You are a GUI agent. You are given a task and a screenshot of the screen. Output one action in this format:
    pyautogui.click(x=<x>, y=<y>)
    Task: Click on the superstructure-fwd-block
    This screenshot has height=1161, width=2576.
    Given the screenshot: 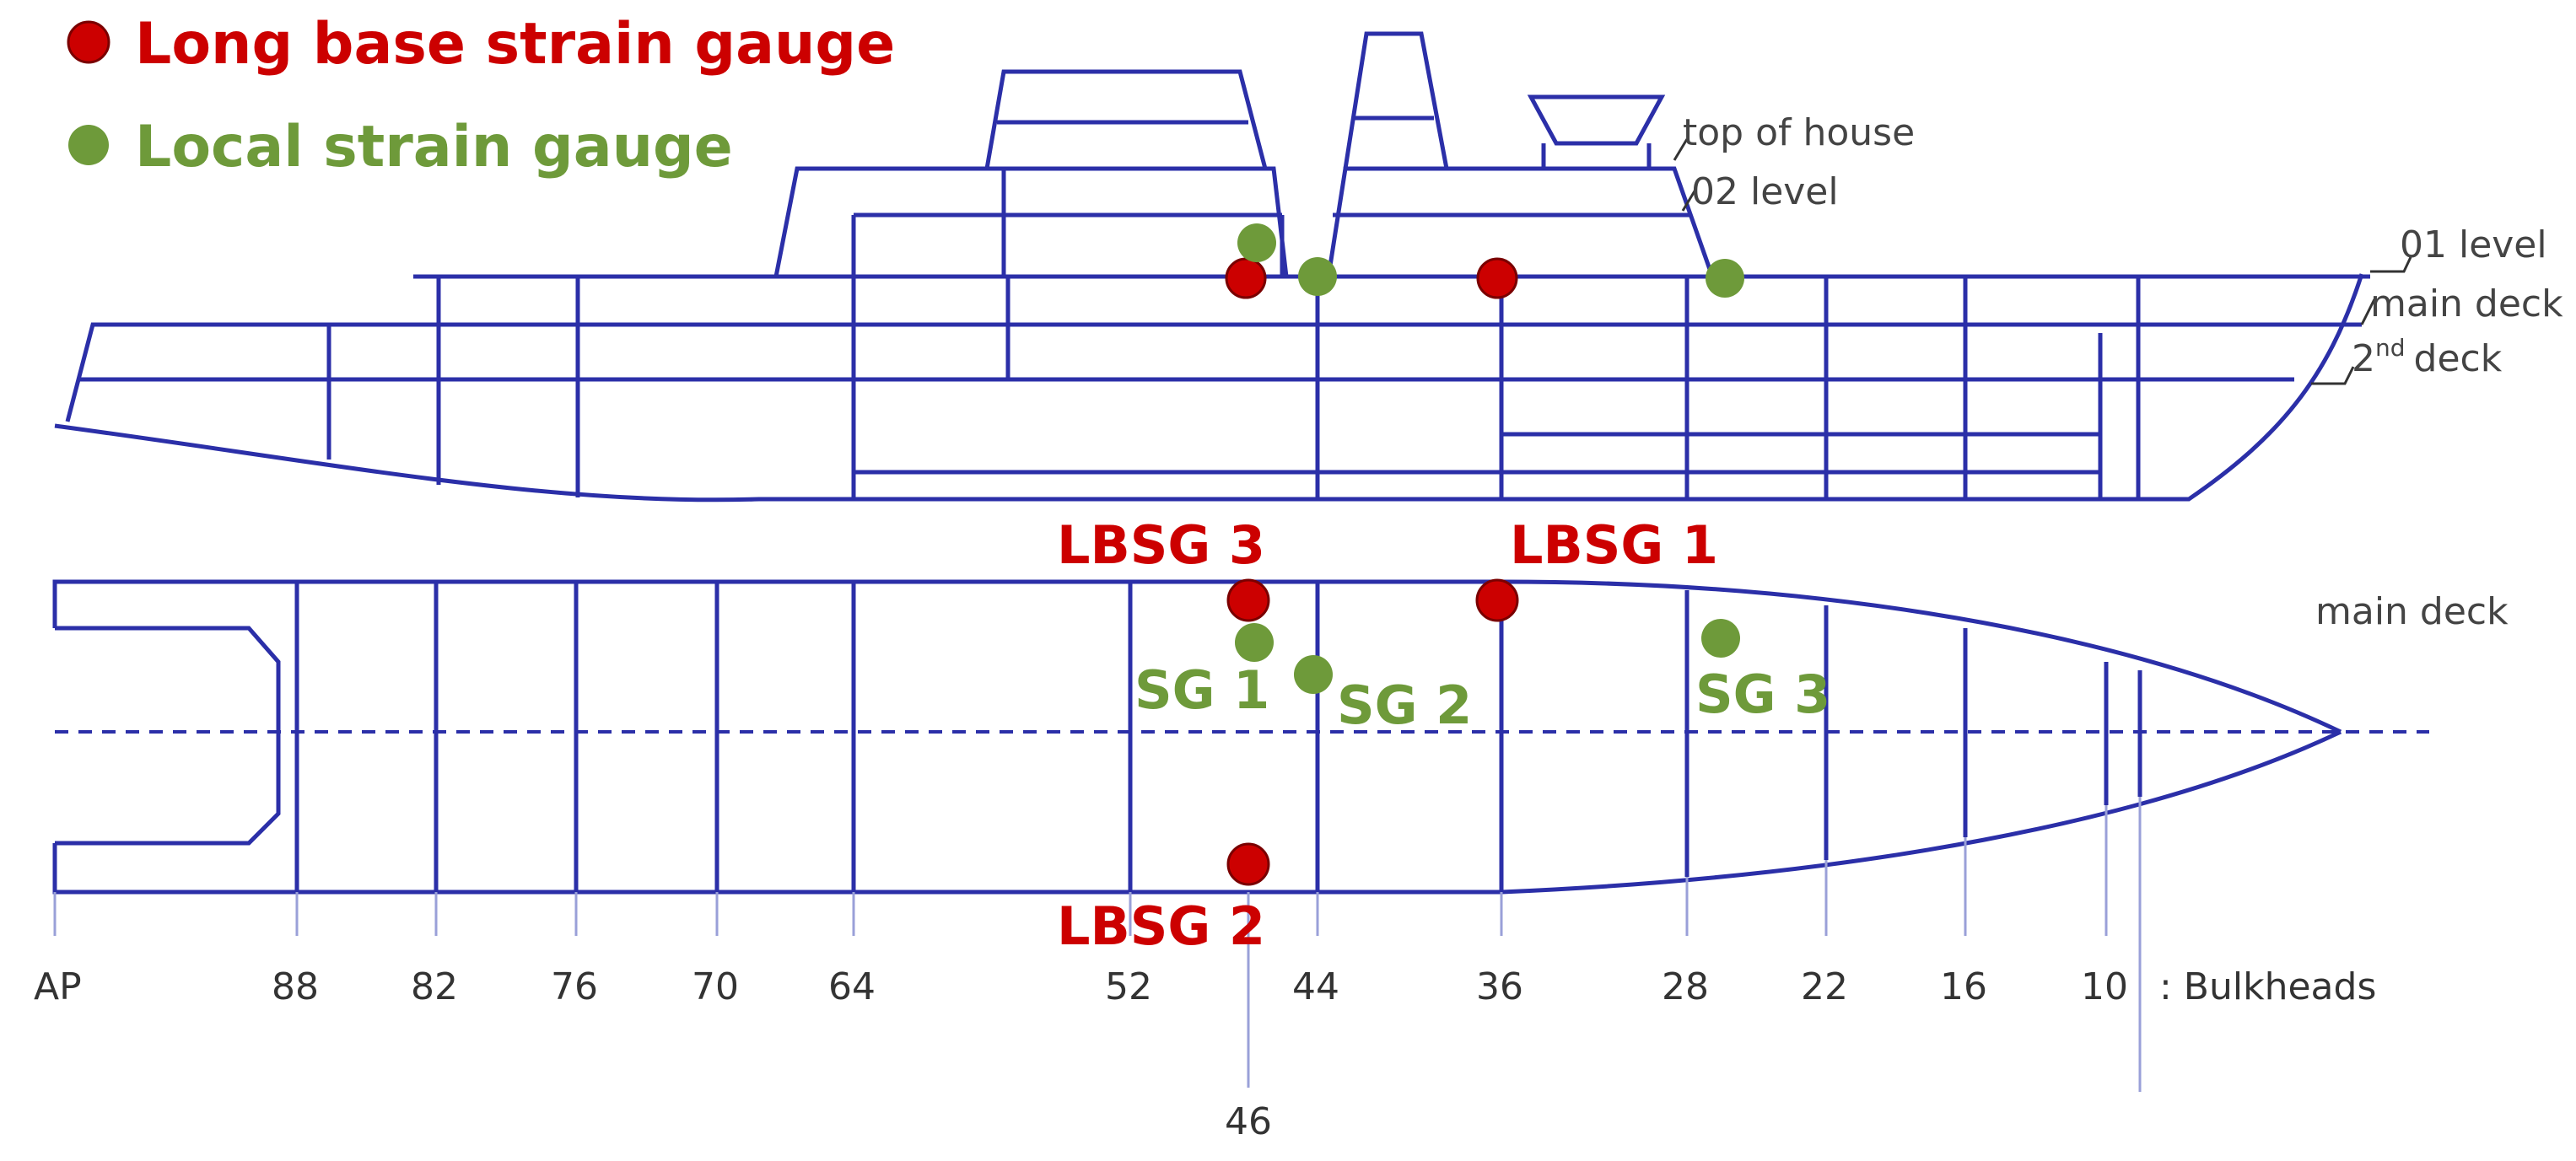 What is the action you would take?
    pyautogui.click(x=1520, y=221)
    